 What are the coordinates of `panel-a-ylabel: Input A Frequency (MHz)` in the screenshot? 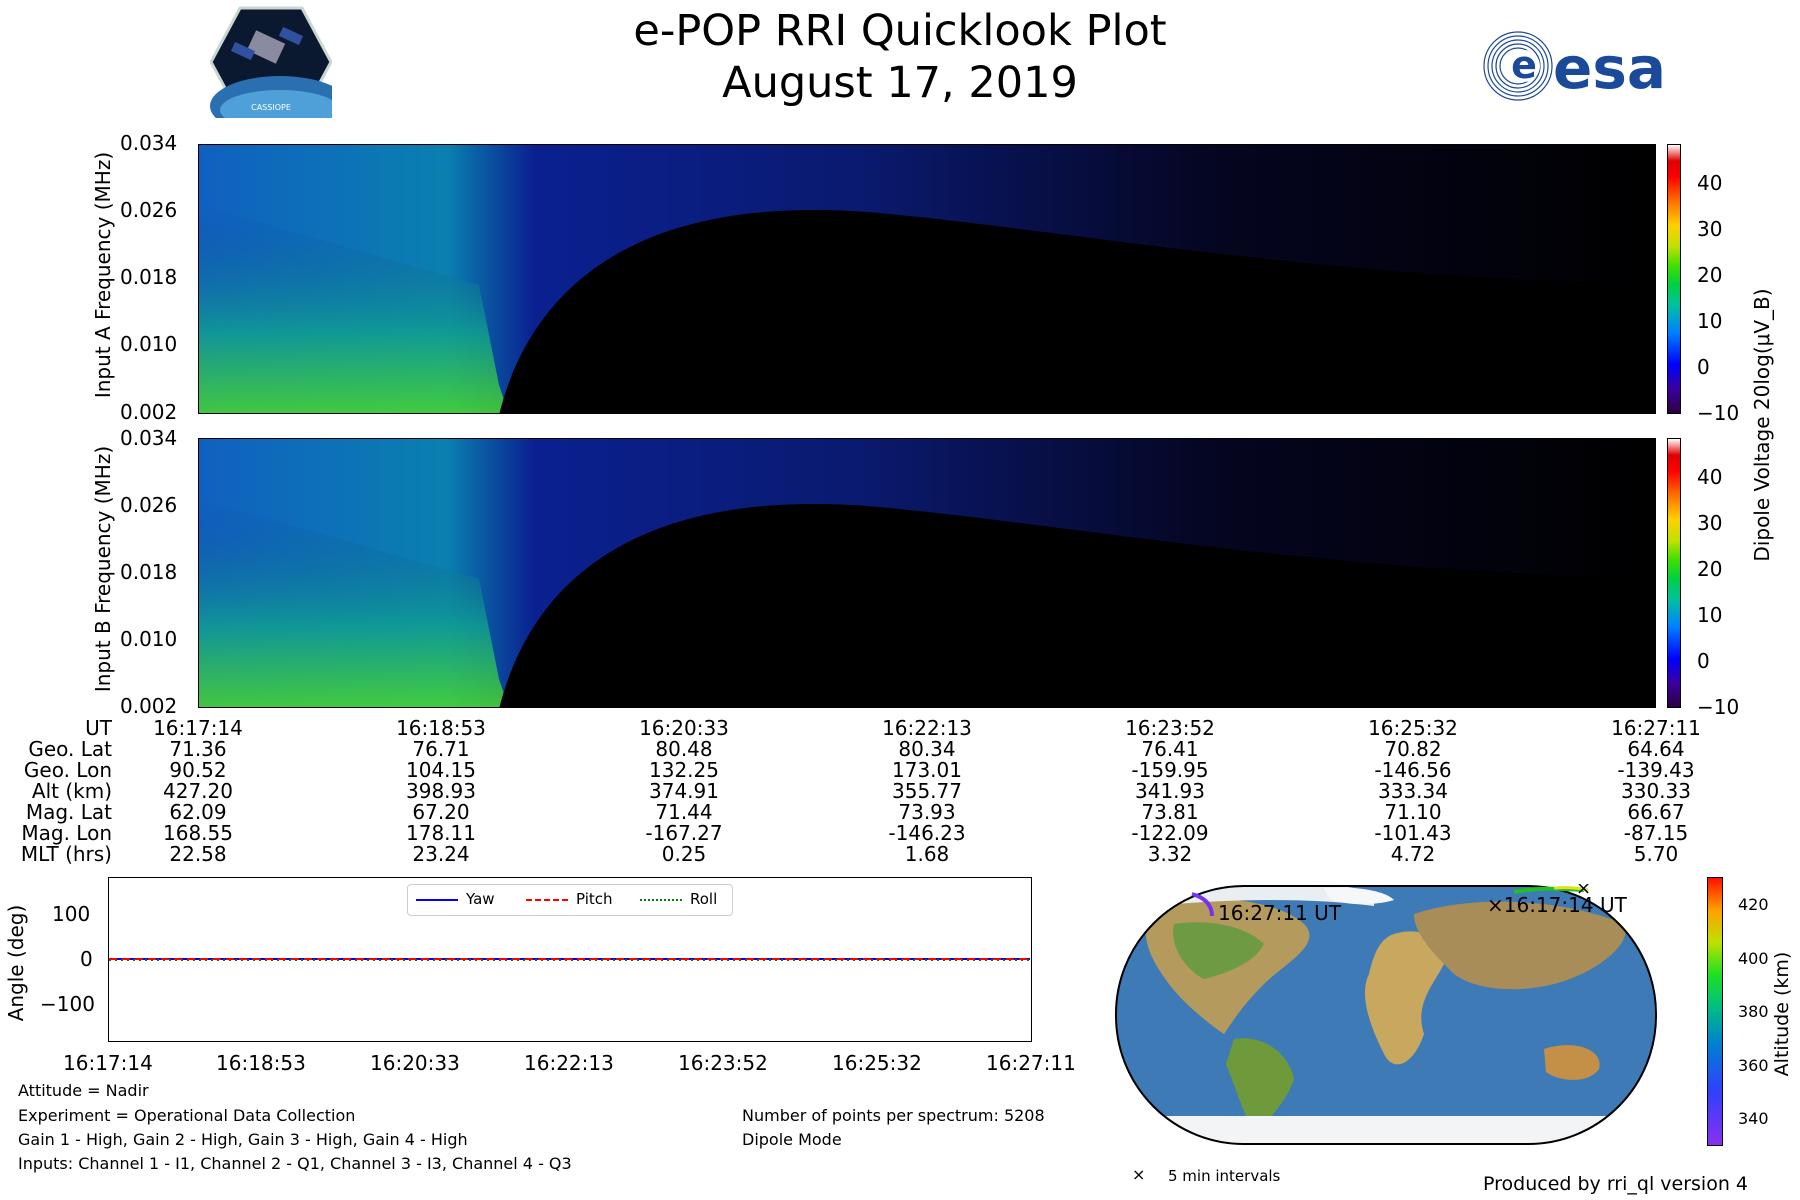 It's located at (103, 275).